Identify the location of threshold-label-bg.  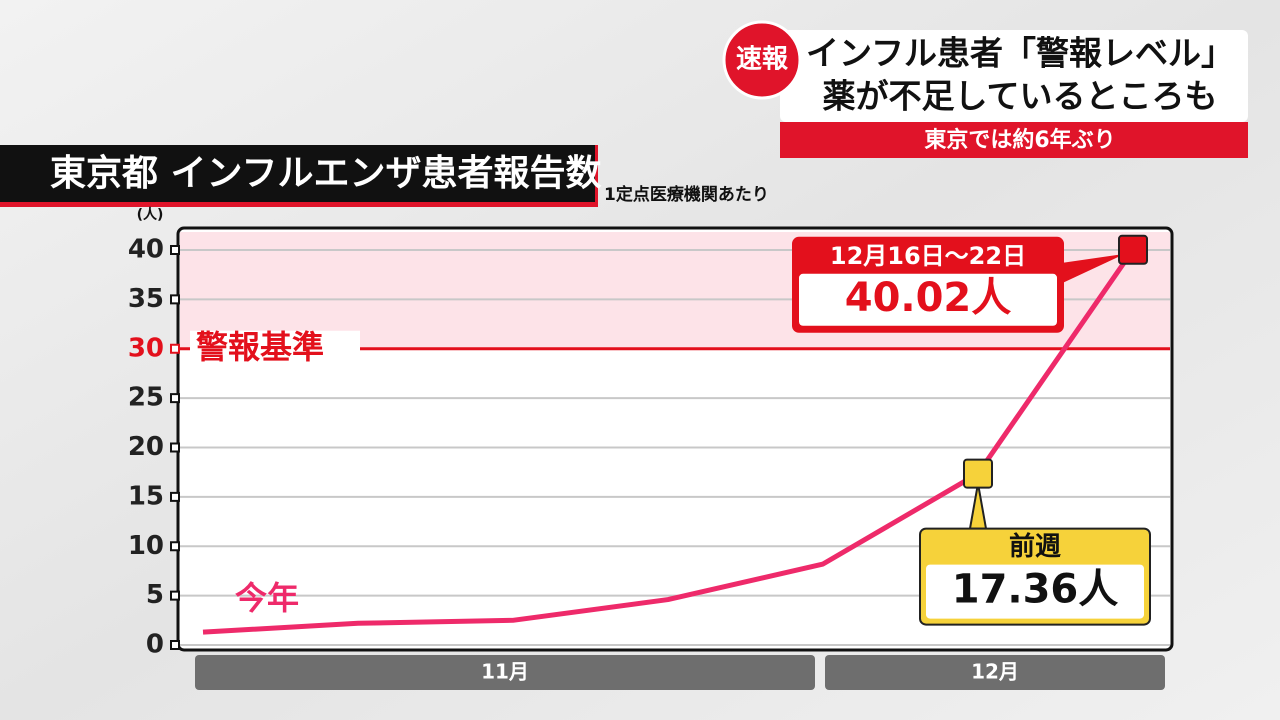
(275, 348).